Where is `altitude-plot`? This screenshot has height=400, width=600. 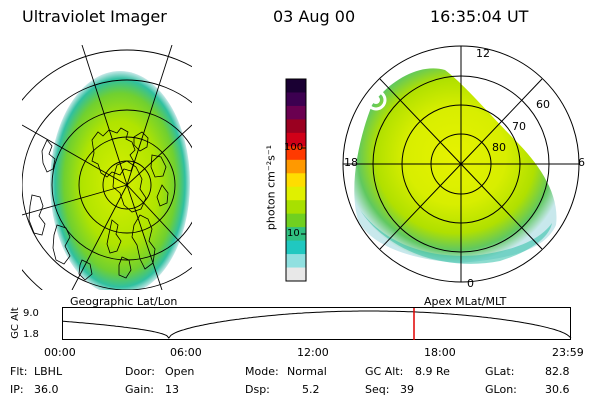 altitude-plot is located at coordinates (317, 323).